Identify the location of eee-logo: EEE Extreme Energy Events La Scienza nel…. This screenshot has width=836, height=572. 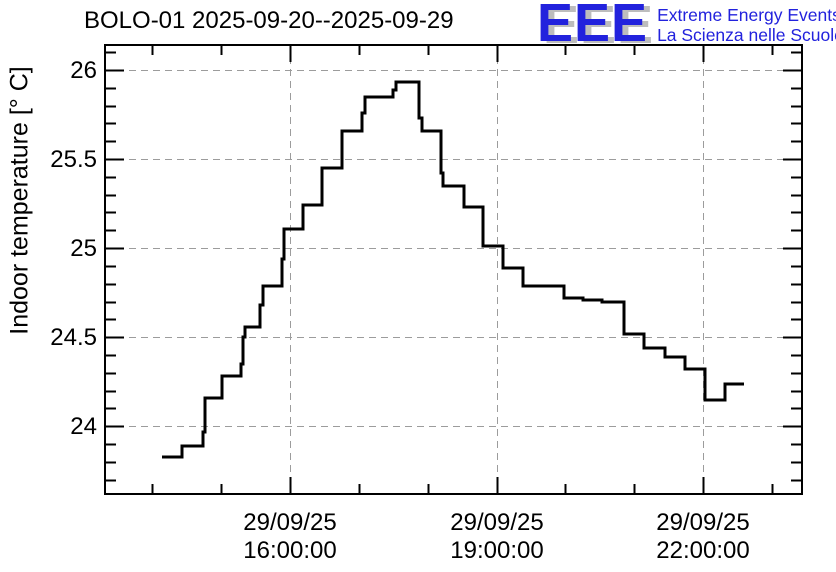
(686, 26).